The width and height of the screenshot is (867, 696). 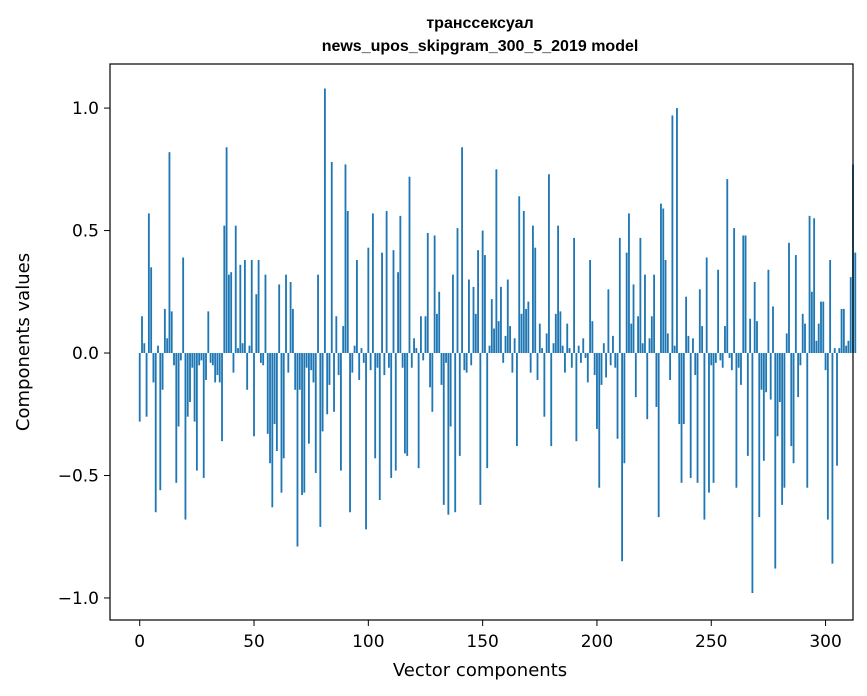 I want to click on x-tick-label: 200, so click(x=597, y=642).